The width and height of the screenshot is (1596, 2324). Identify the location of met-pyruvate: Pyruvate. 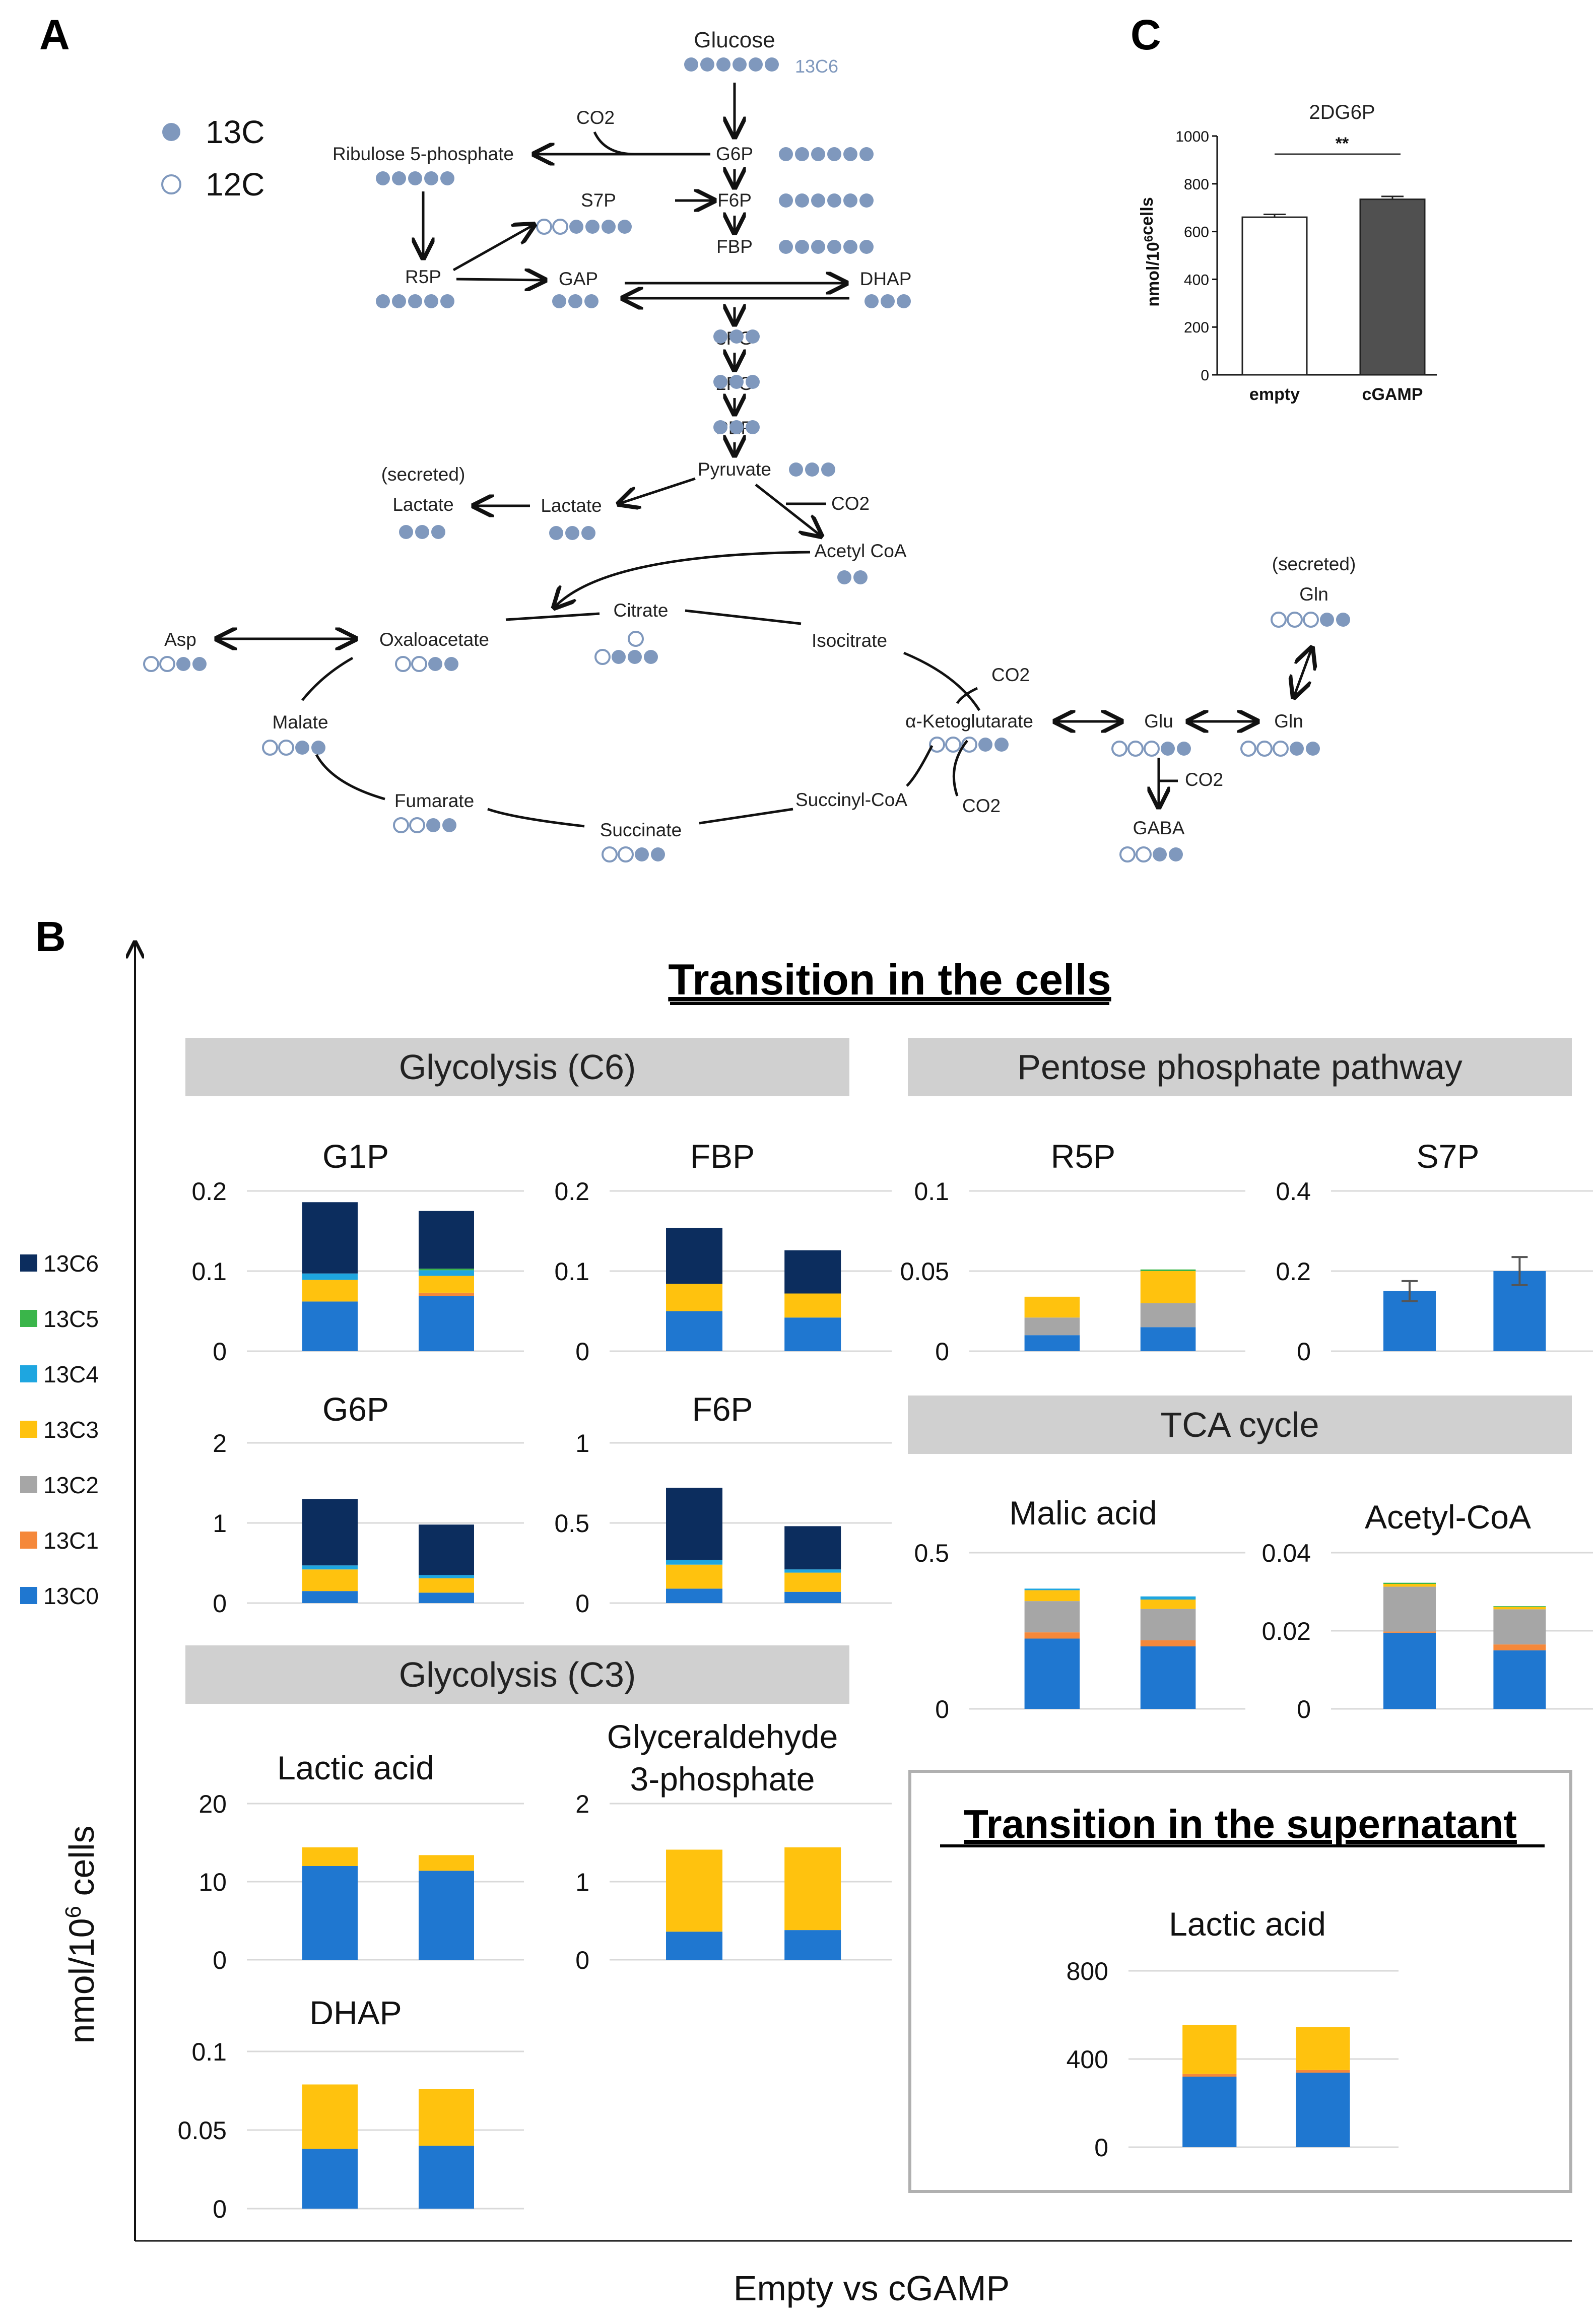
(734, 469).